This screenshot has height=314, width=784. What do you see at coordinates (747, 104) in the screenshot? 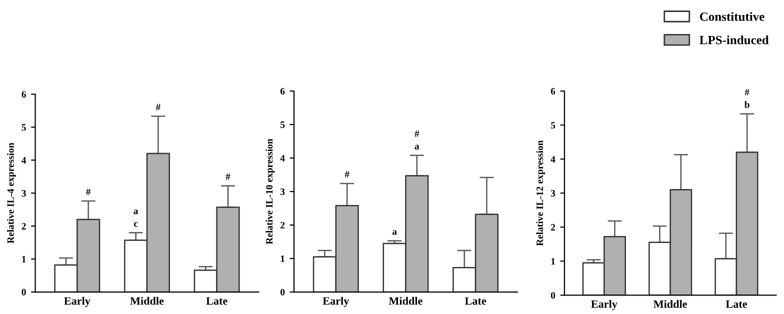
I see `annotation: b` at bounding box center [747, 104].